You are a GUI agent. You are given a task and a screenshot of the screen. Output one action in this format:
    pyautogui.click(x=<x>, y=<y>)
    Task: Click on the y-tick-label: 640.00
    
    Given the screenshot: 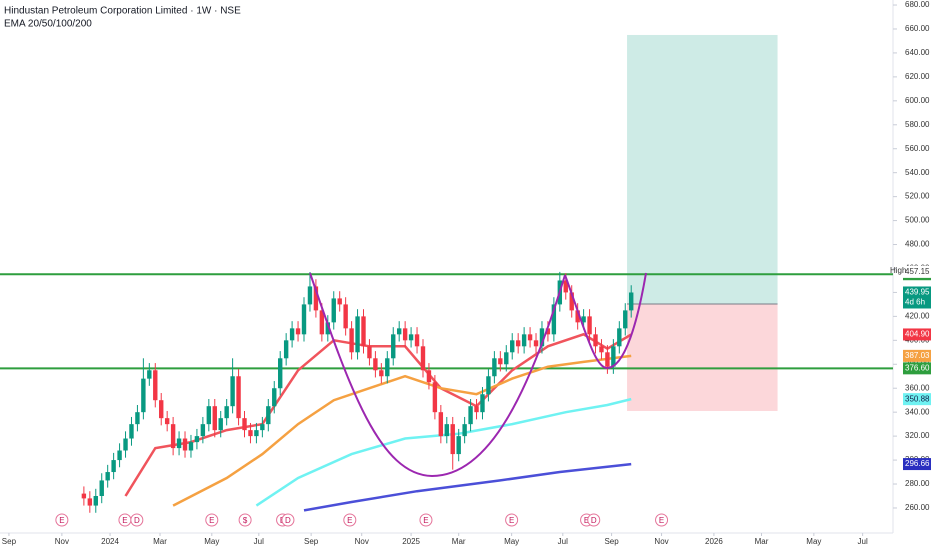 What is the action you would take?
    pyautogui.click(x=917, y=52)
    